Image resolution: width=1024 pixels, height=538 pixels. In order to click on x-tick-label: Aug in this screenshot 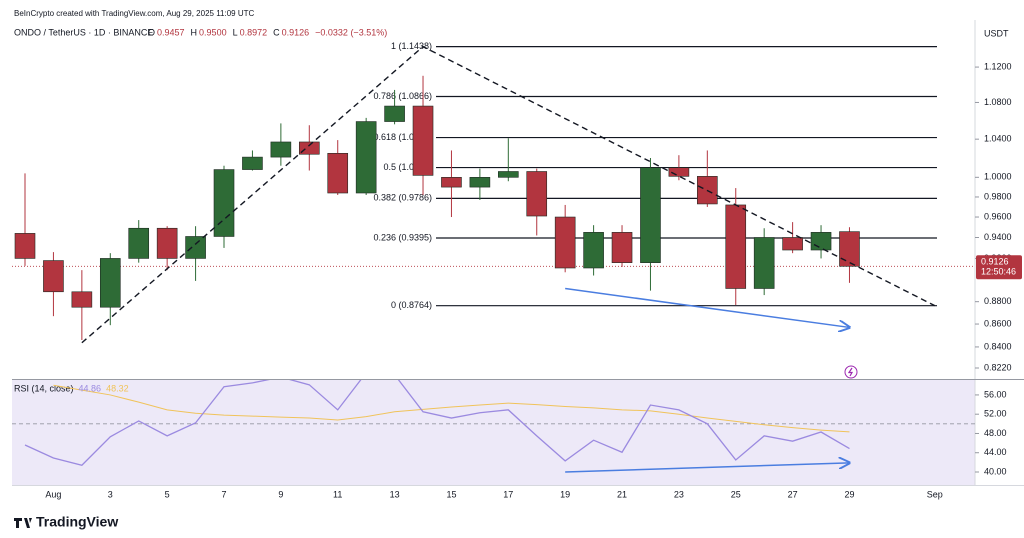, I will do `click(53, 494)`.